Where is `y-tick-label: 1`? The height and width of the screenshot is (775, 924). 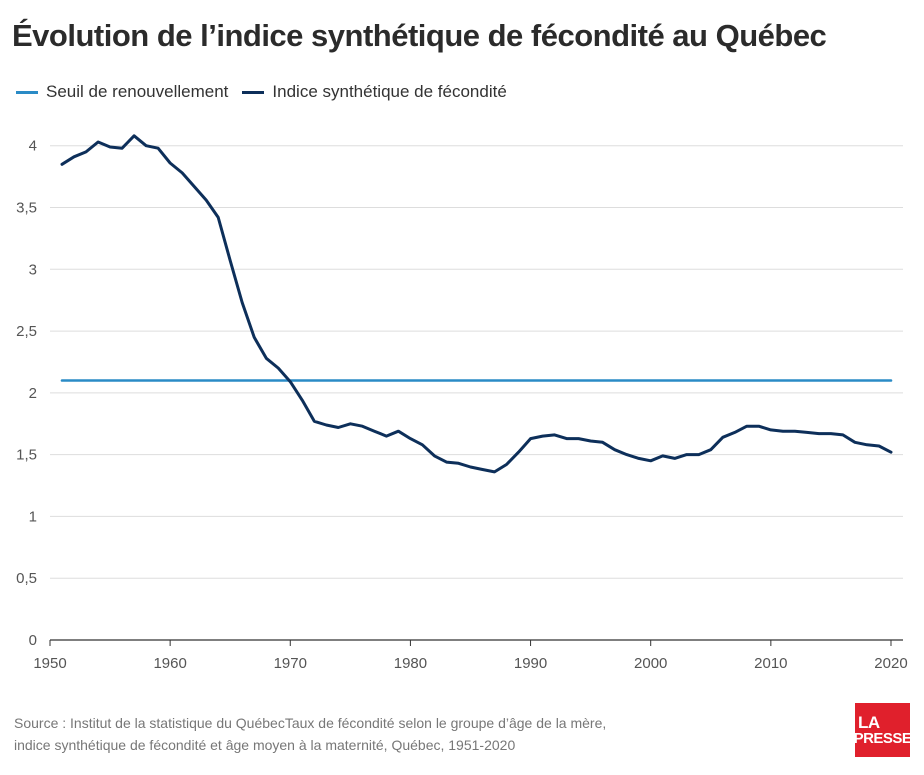
y-tick-label: 1 is located at coordinates (33, 516).